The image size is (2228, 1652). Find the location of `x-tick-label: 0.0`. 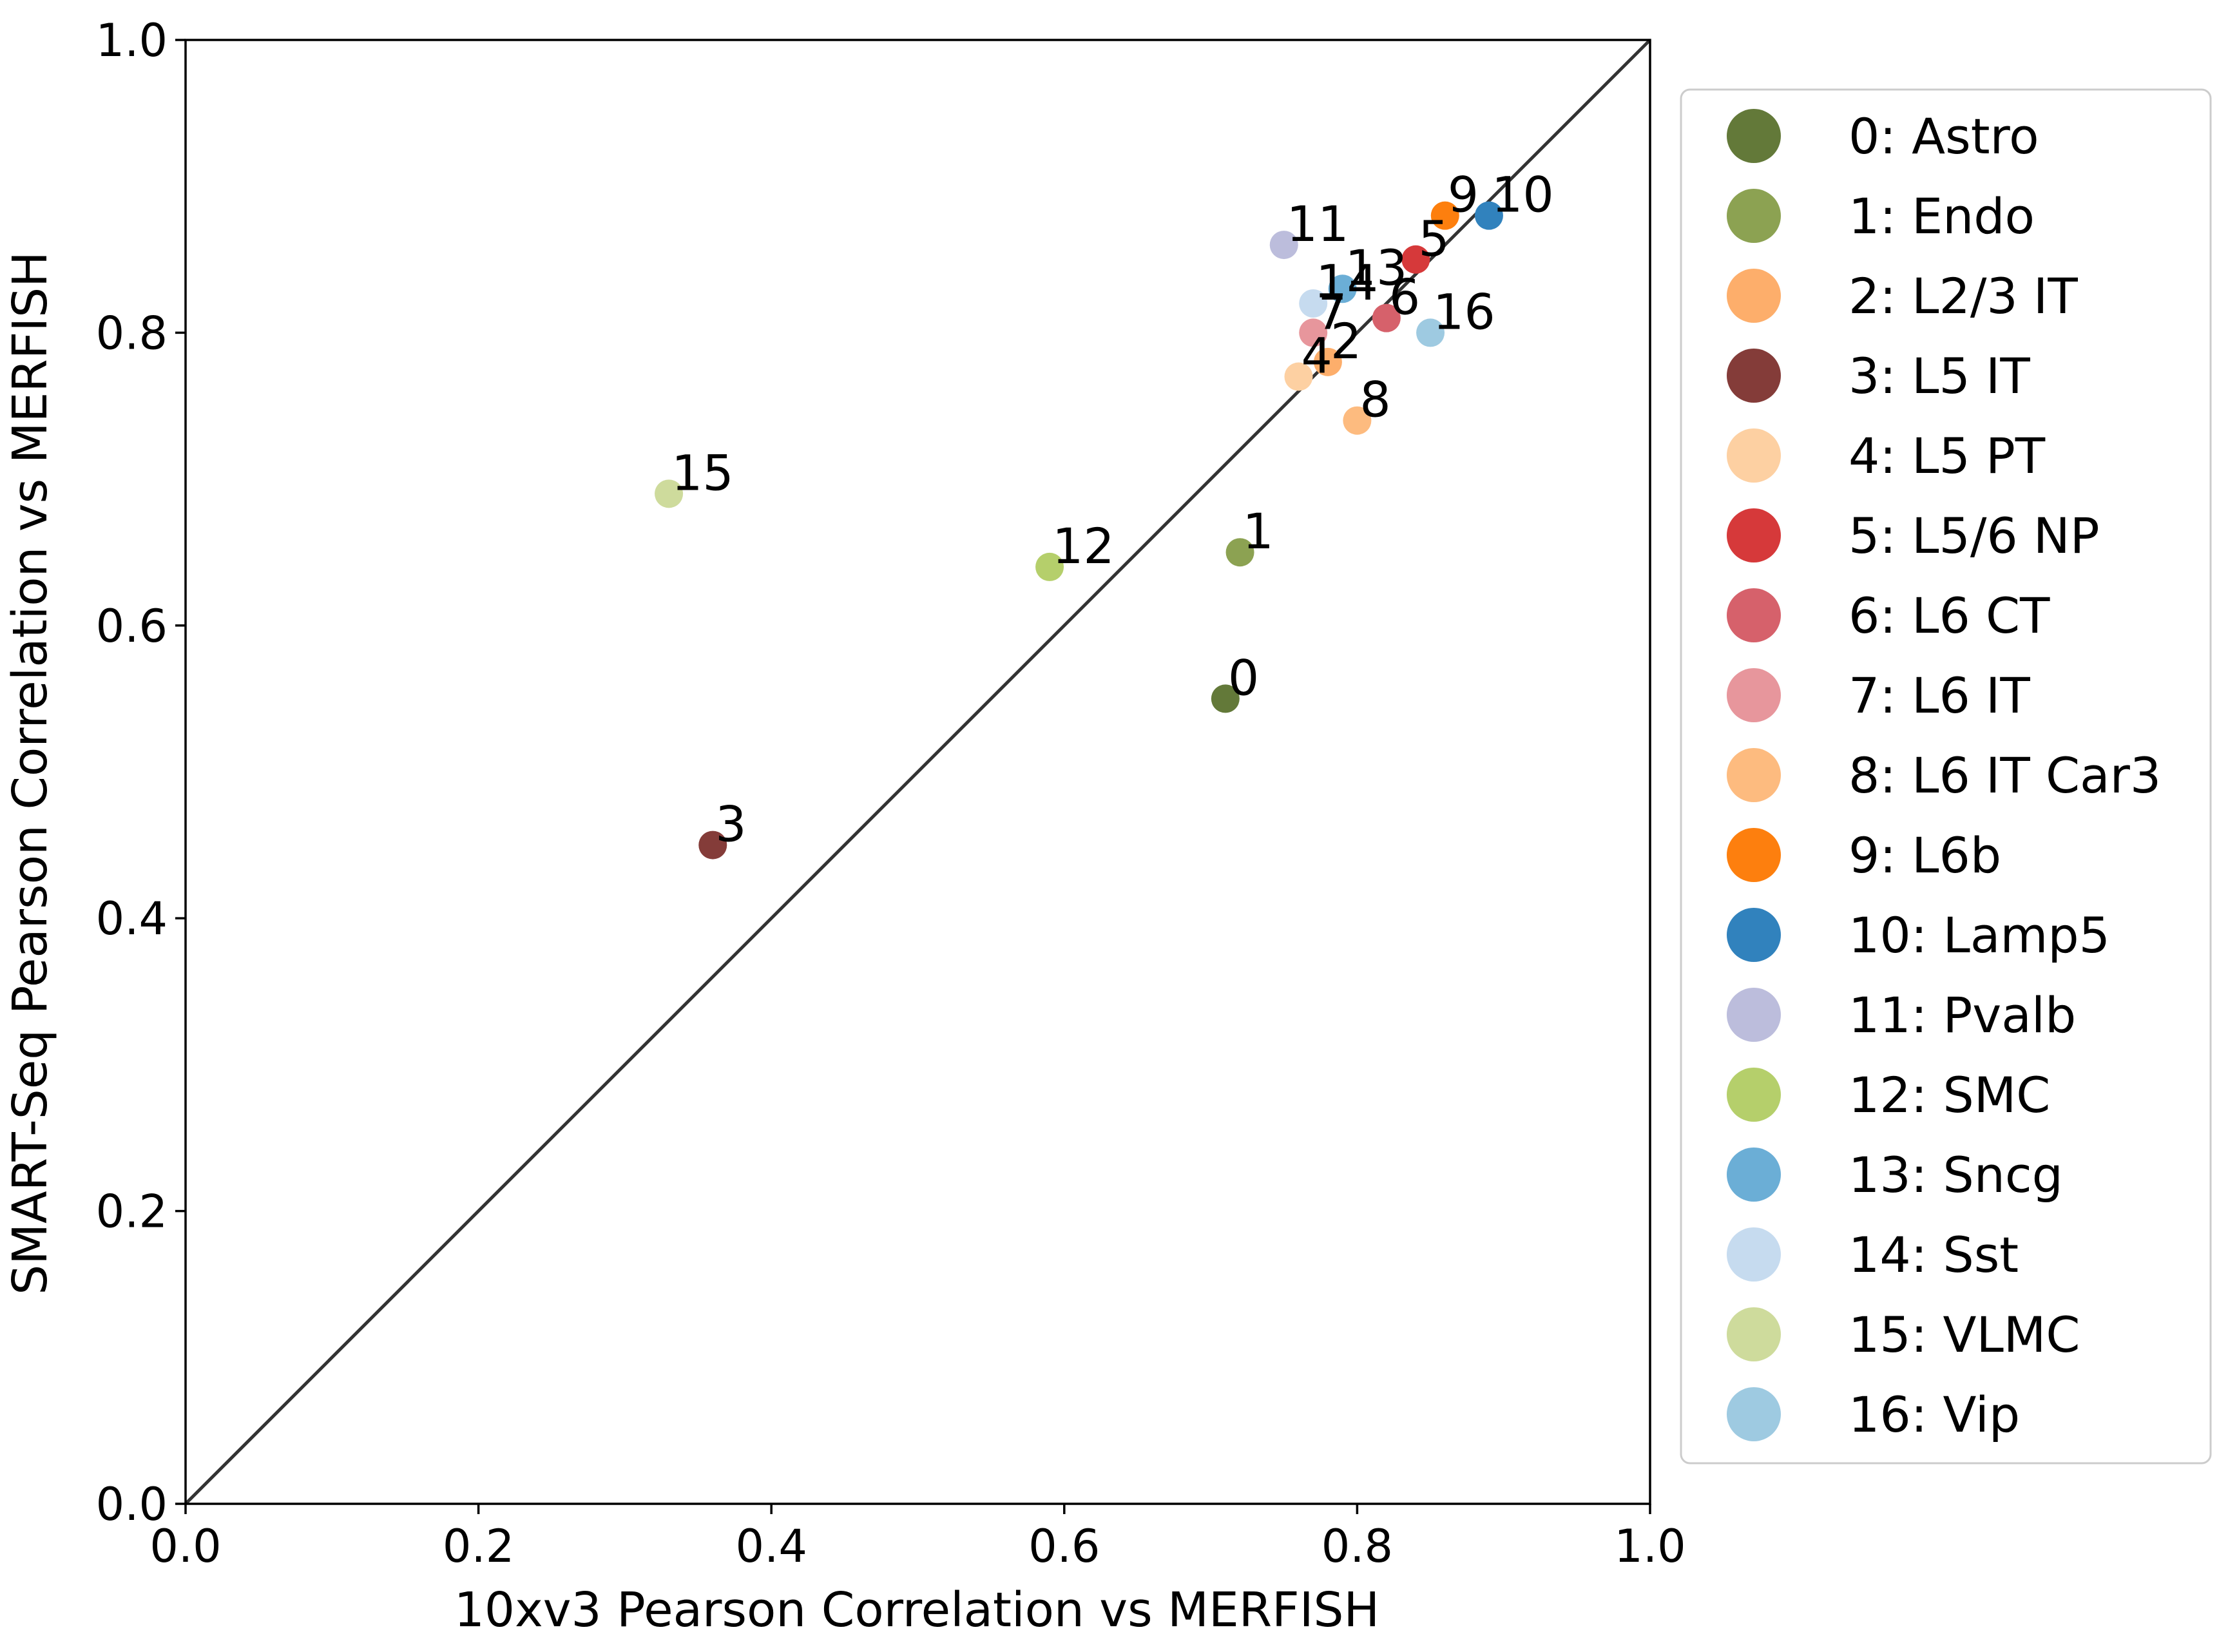

x-tick-label: 0.0 is located at coordinates (185, 1547).